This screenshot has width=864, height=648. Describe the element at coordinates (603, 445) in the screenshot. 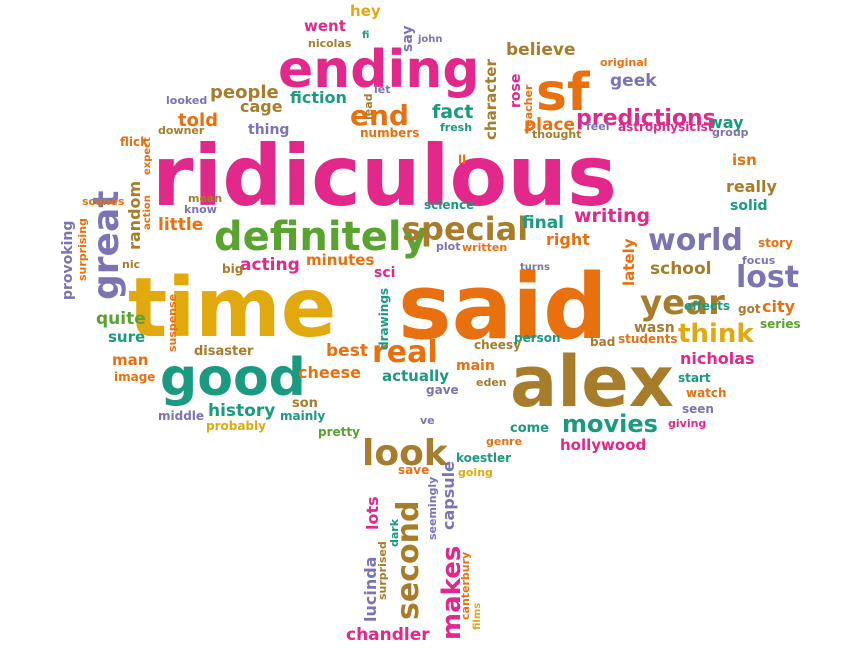

I see `word-hollywood: hollywood` at that location.